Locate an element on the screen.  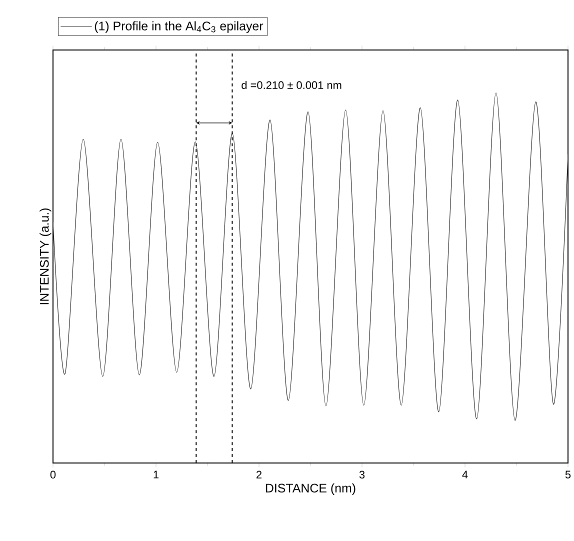
x-tick-label: 3 is located at coordinates (362, 474).